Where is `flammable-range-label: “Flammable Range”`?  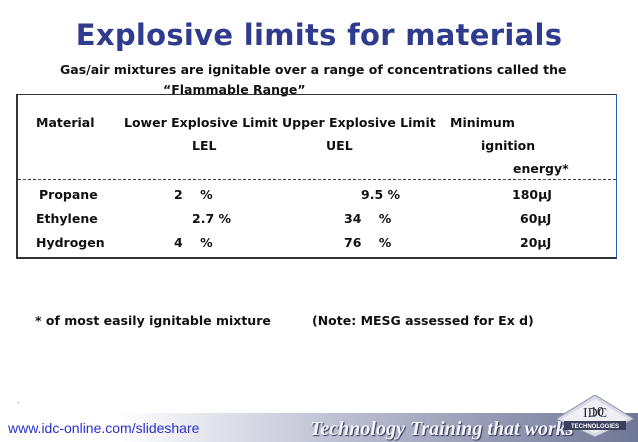
flammable-range-label: “Flammable Range” is located at coordinates (234, 89).